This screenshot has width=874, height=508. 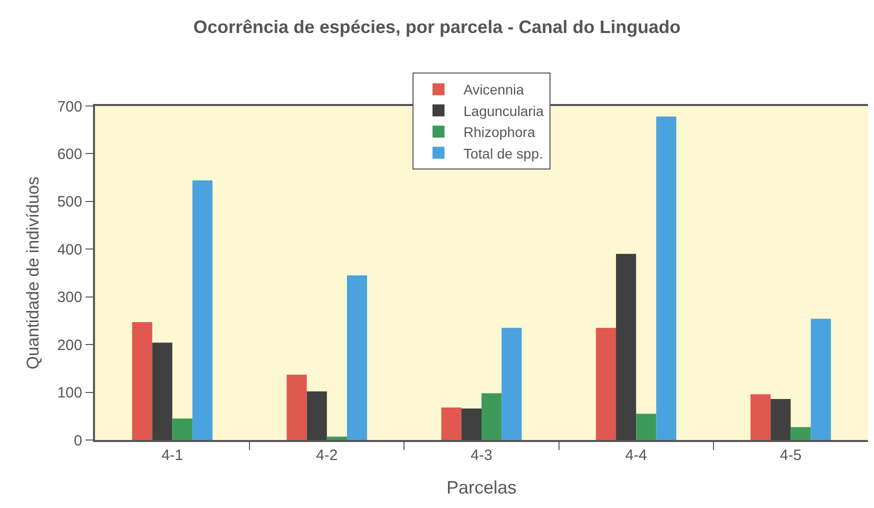 What do you see at coordinates (69, 202) in the screenshot?
I see `y-tick-label: 500` at bounding box center [69, 202].